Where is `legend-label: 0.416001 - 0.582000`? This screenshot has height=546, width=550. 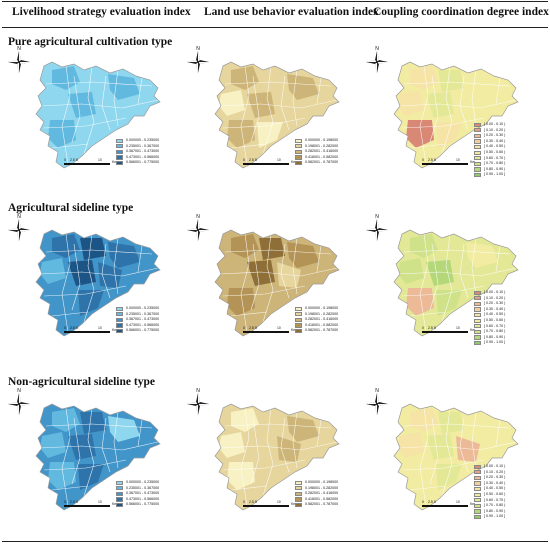
legend-label: 0.416001 - 0.582000 is located at coordinates (322, 156).